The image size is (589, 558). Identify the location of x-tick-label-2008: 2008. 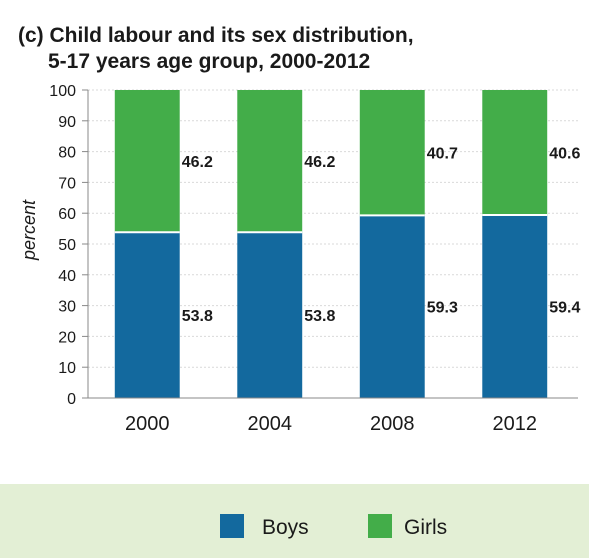
(392, 424).